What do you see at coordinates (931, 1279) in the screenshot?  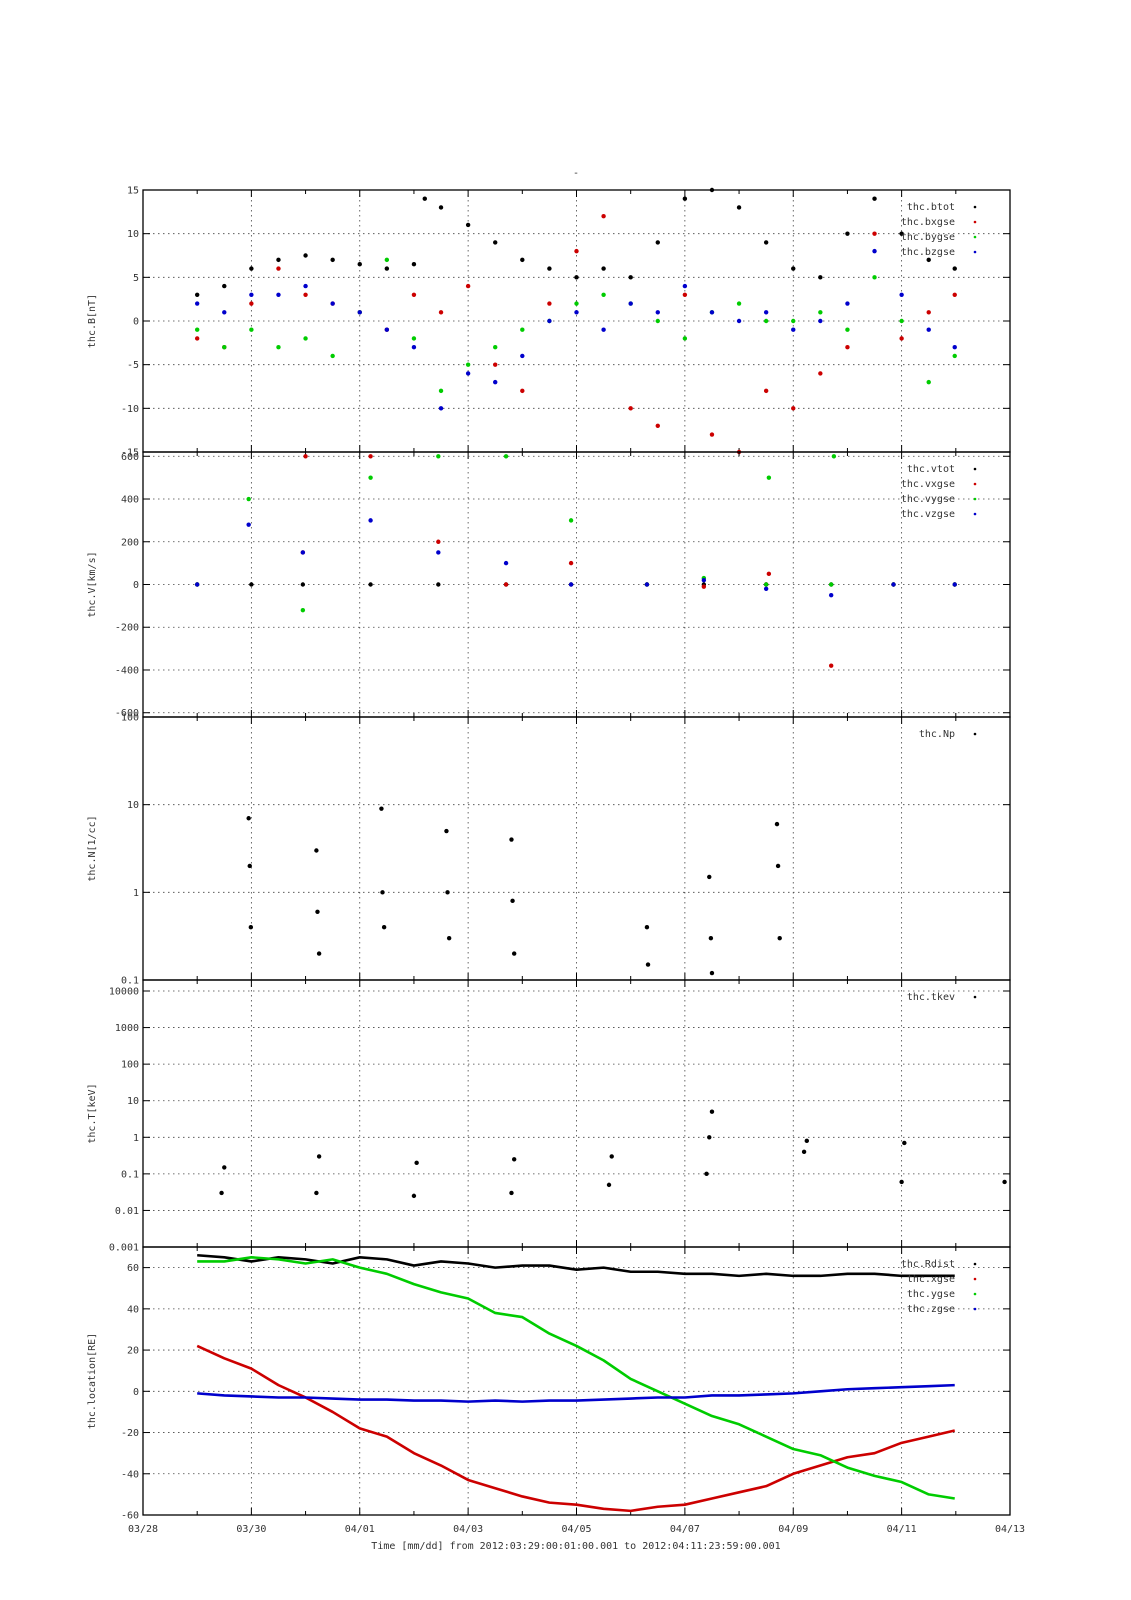 I see `legend-label: thc.xgse` at bounding box center [931, 1279].